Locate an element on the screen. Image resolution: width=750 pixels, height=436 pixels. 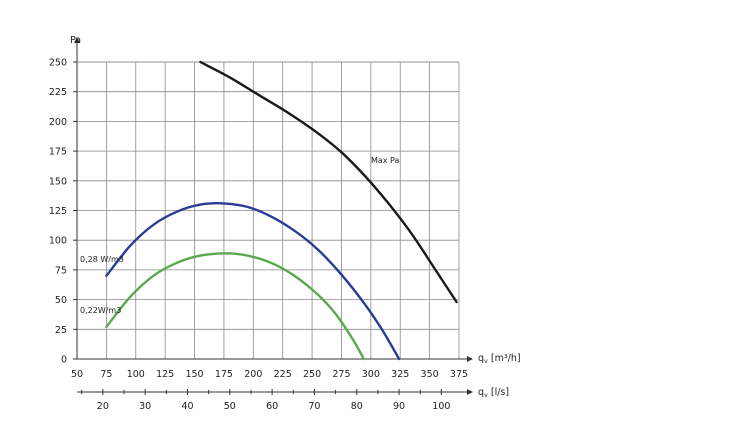
x-tick-label: 250 is located at coordinates (312, 374).